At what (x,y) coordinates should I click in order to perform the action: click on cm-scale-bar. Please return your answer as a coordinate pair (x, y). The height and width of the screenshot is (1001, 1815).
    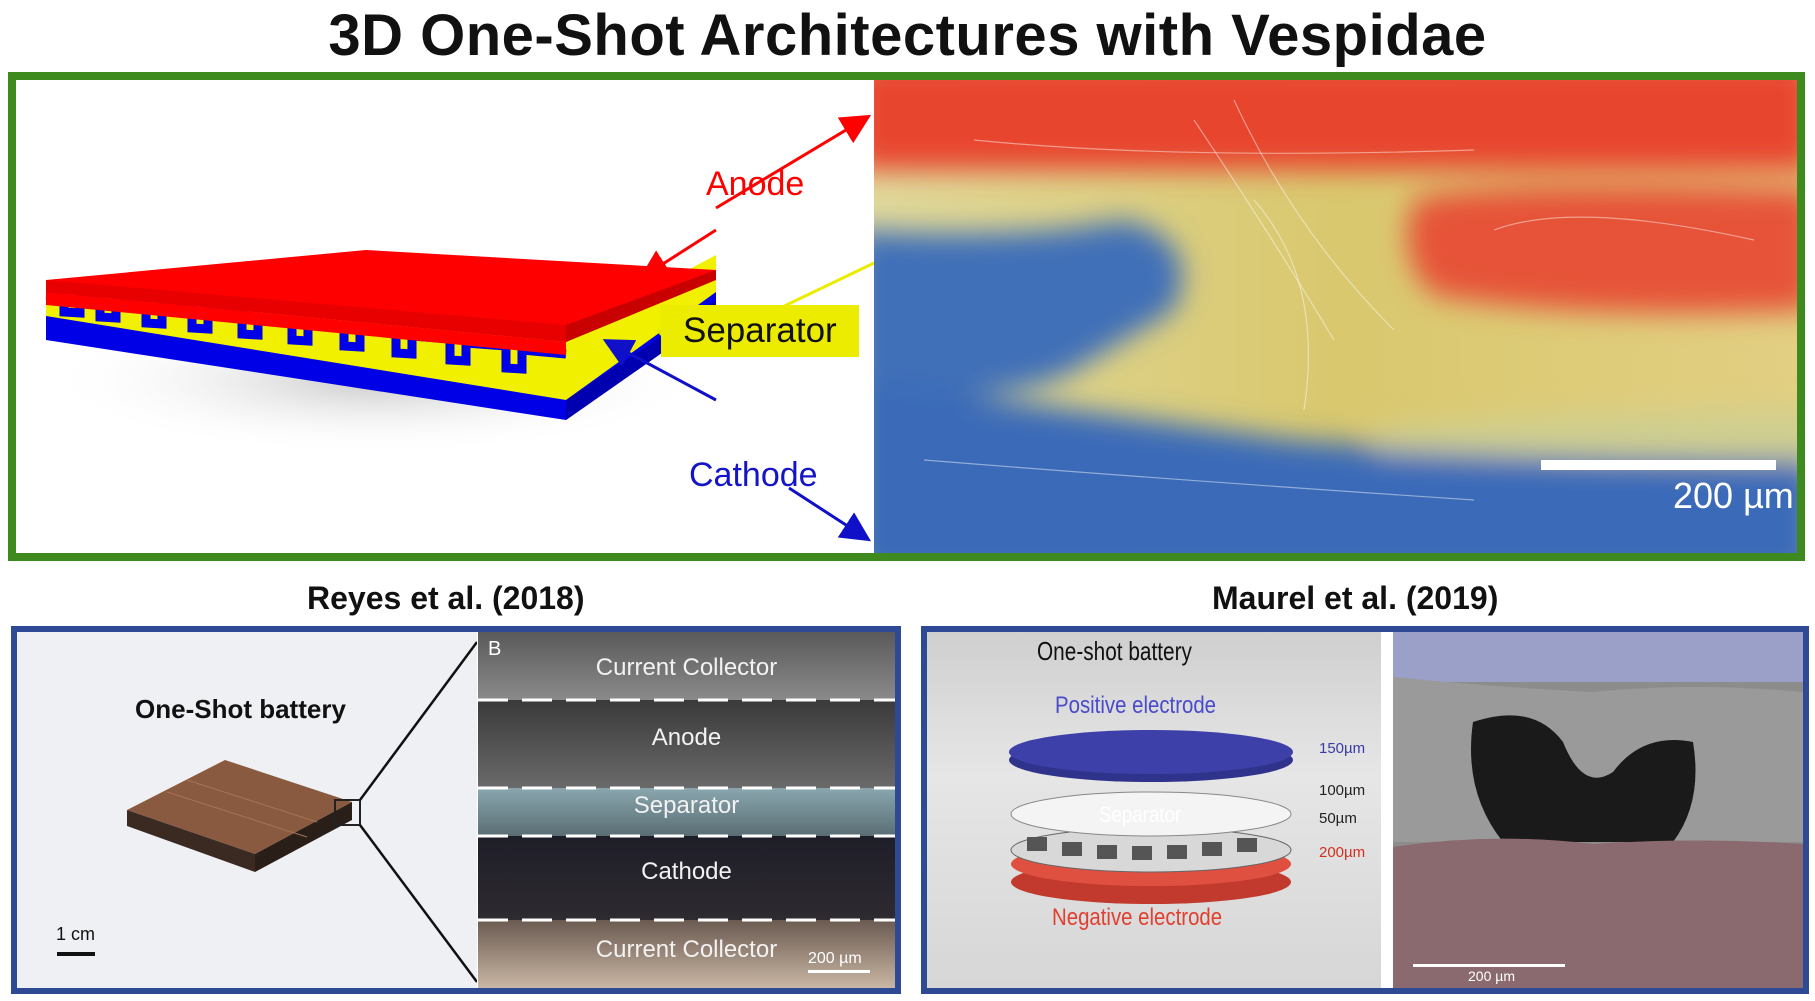
    Looking at the image, I should click on (76, 954).